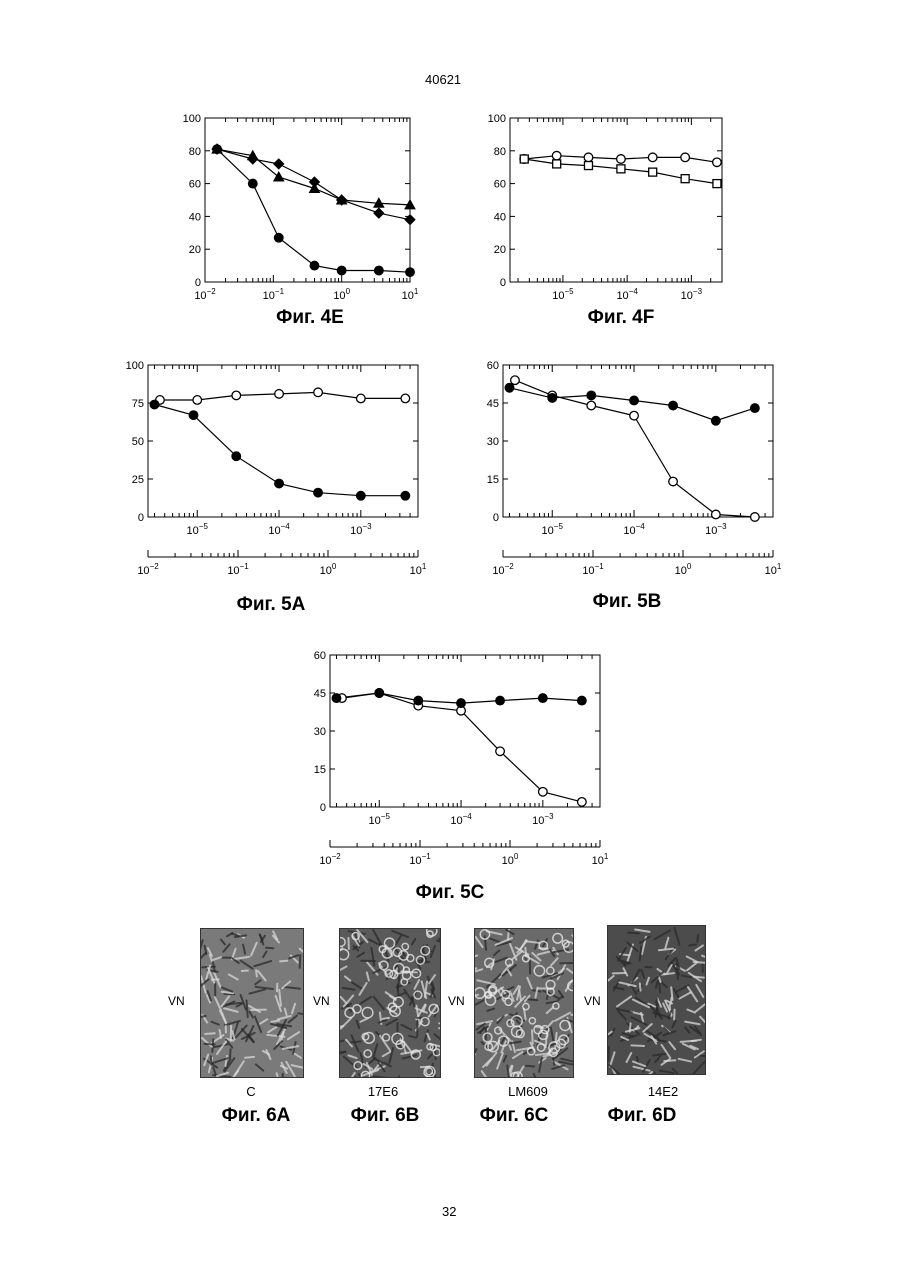 This screenshot has height=1273, width=900. I want to click on x-tick-label: 10⁰, so click(341, 294).